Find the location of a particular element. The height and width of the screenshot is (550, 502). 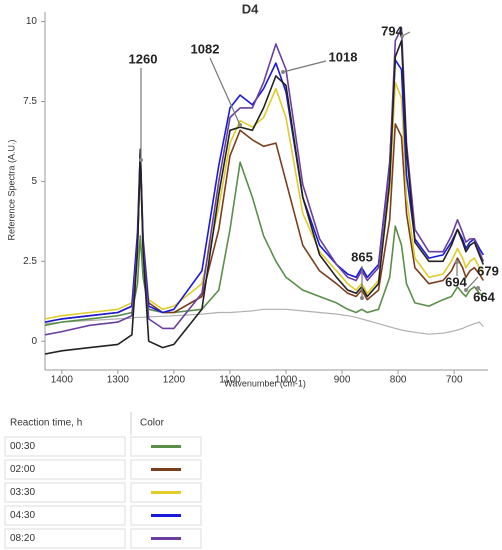

x-tick-label: 700 is located at coordinates (454, 380).